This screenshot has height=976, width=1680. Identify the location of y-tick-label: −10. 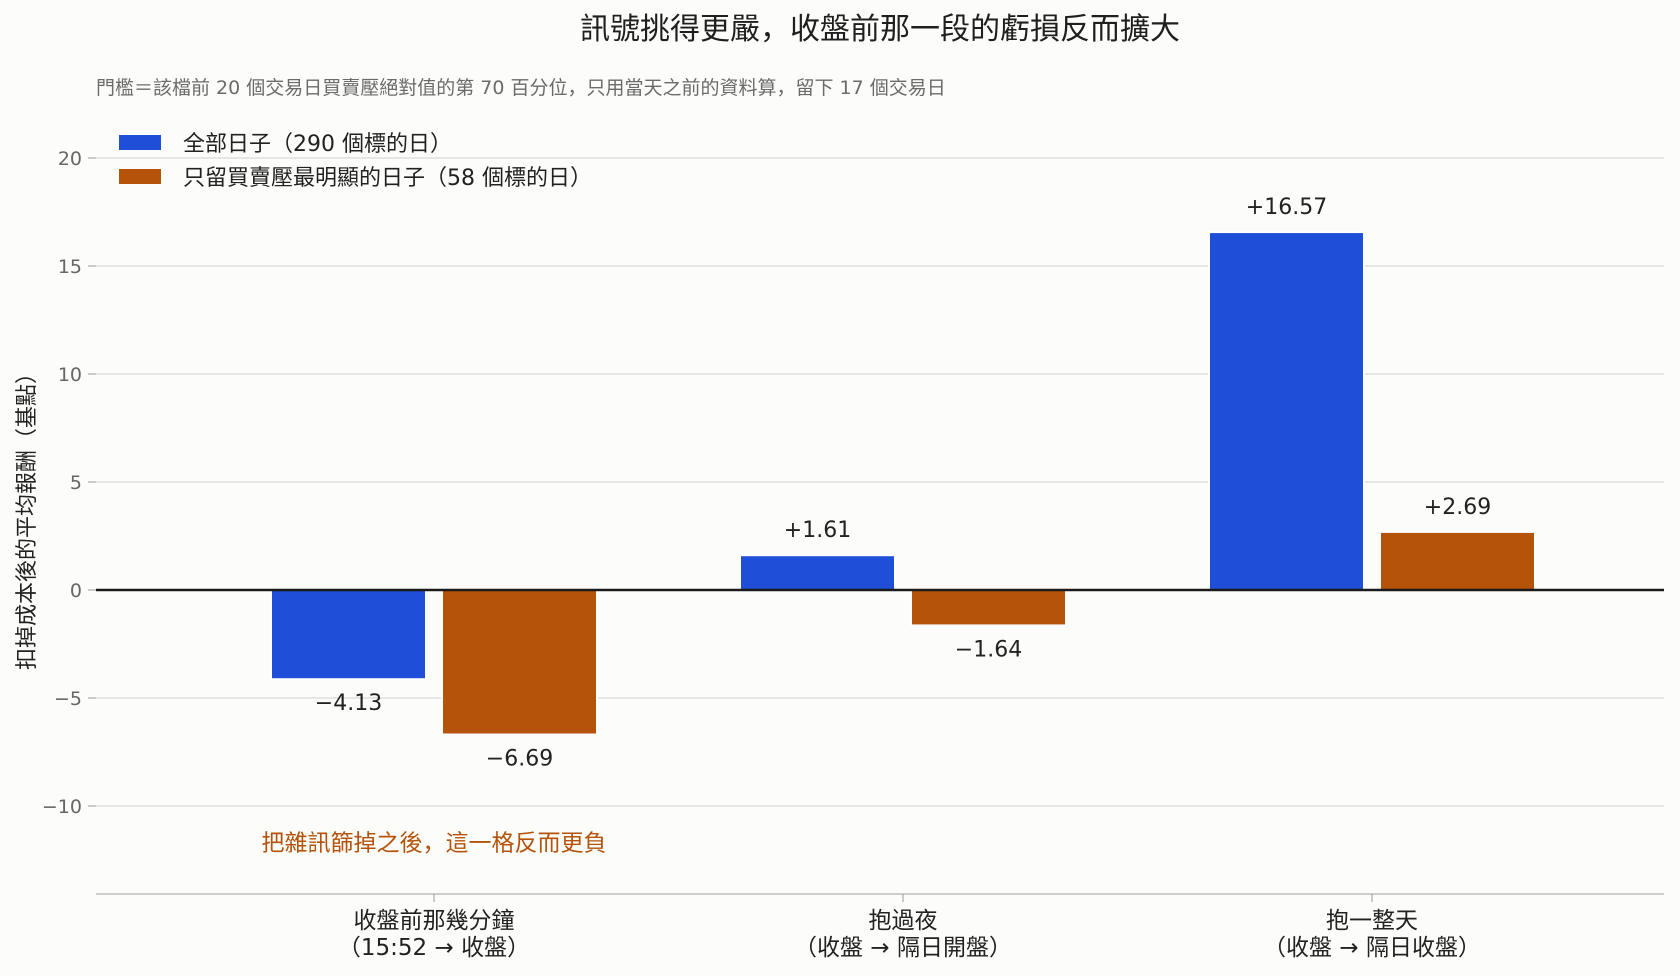
(62, 807).